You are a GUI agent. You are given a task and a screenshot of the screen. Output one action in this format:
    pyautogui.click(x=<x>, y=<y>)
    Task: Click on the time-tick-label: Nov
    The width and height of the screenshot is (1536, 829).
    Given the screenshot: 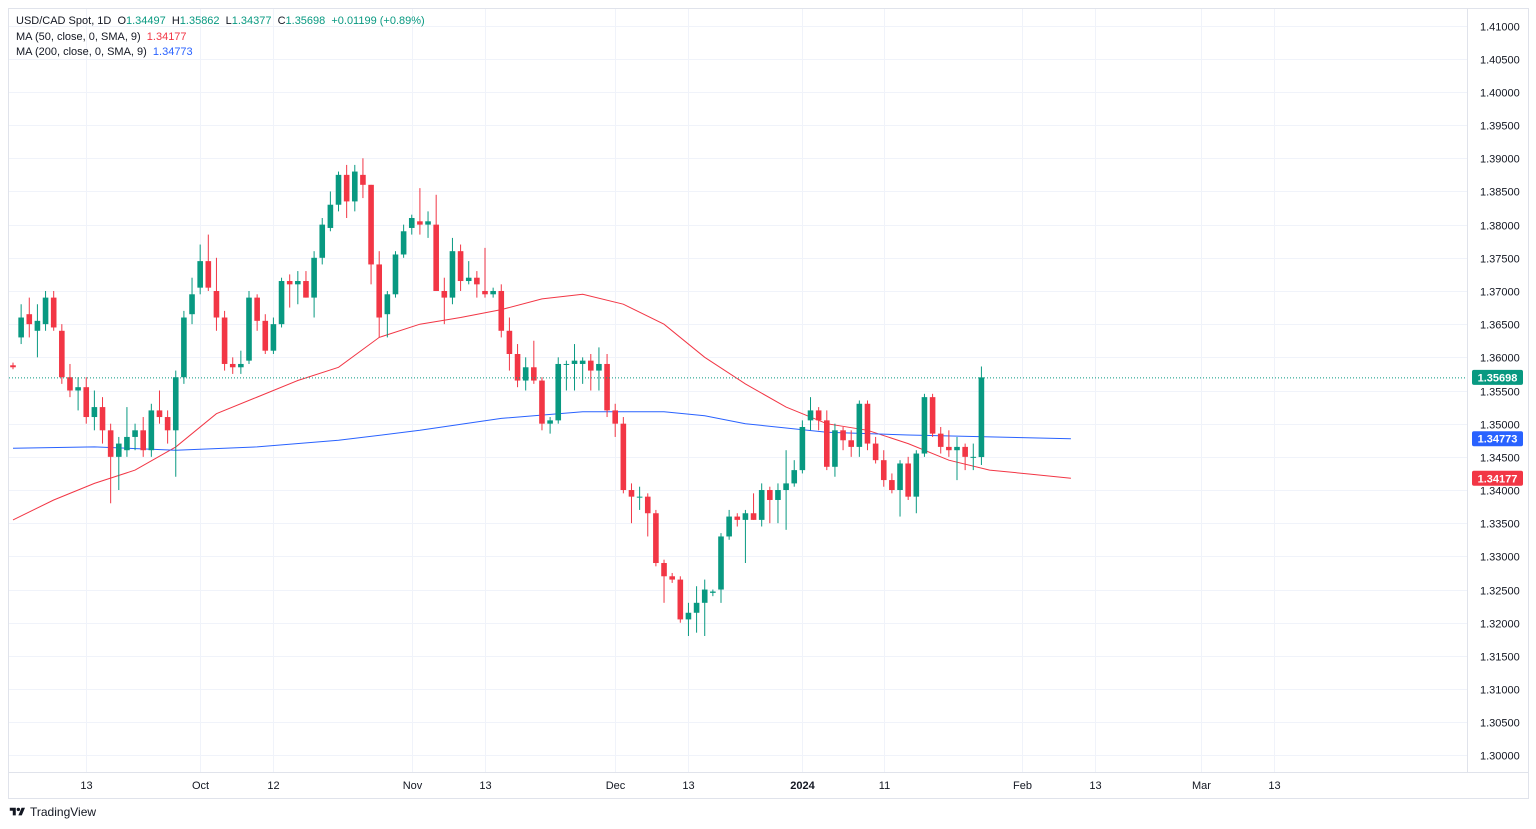 What is the action you would take?
    pyautogui.click(x=413, y=786)
    